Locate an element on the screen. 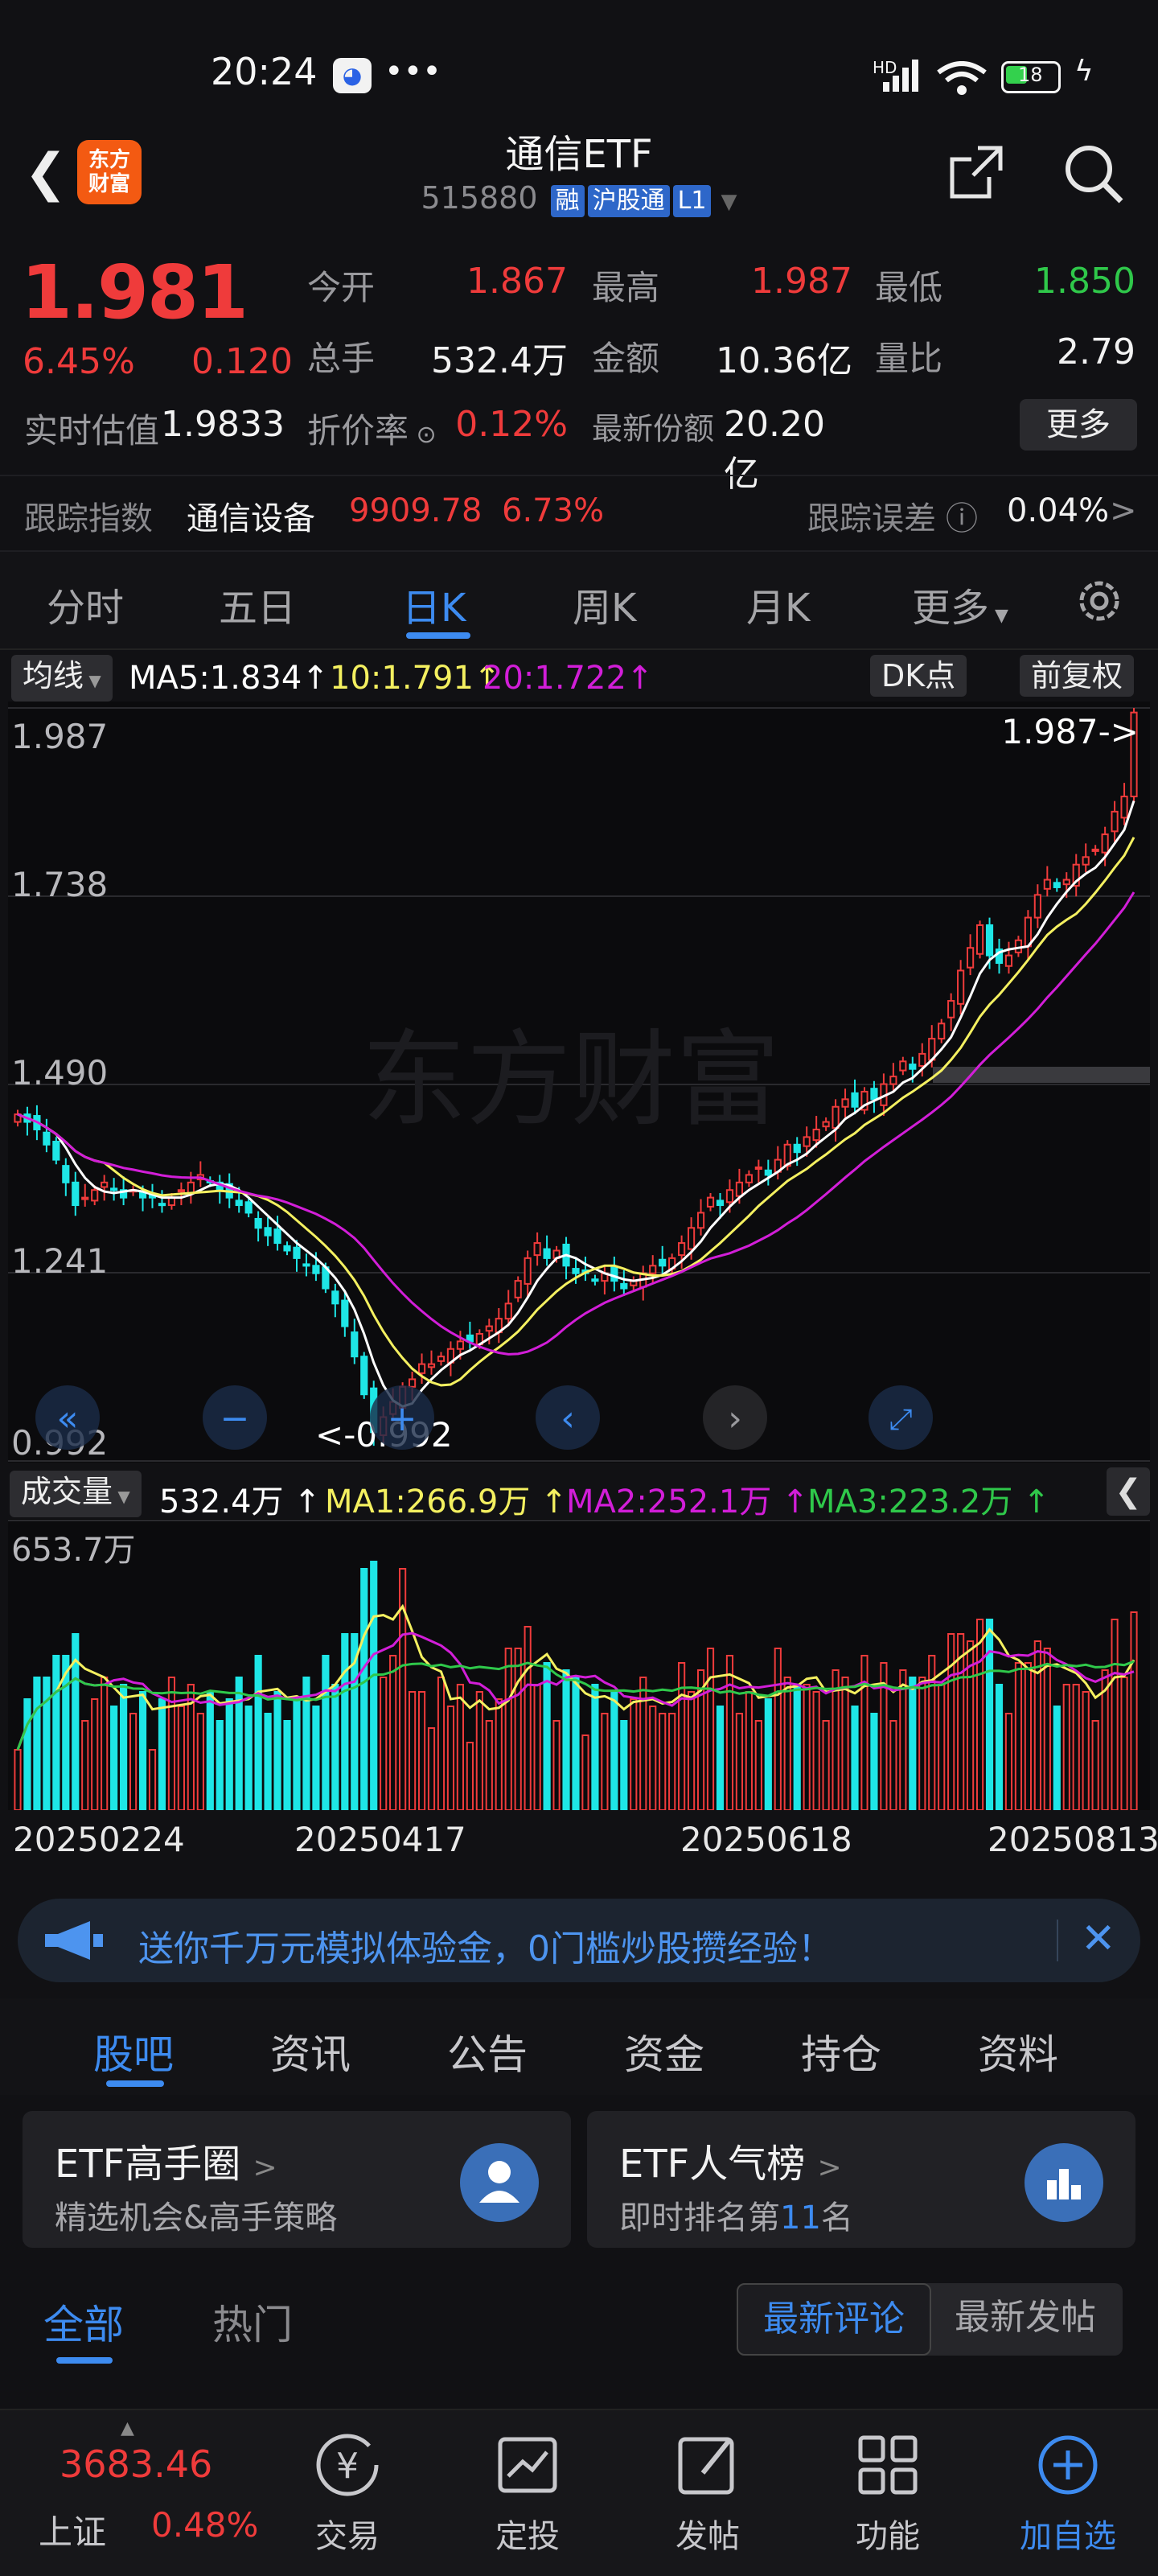  nav-trade: ¥ 交易 is located at coordinates (347, 2493).